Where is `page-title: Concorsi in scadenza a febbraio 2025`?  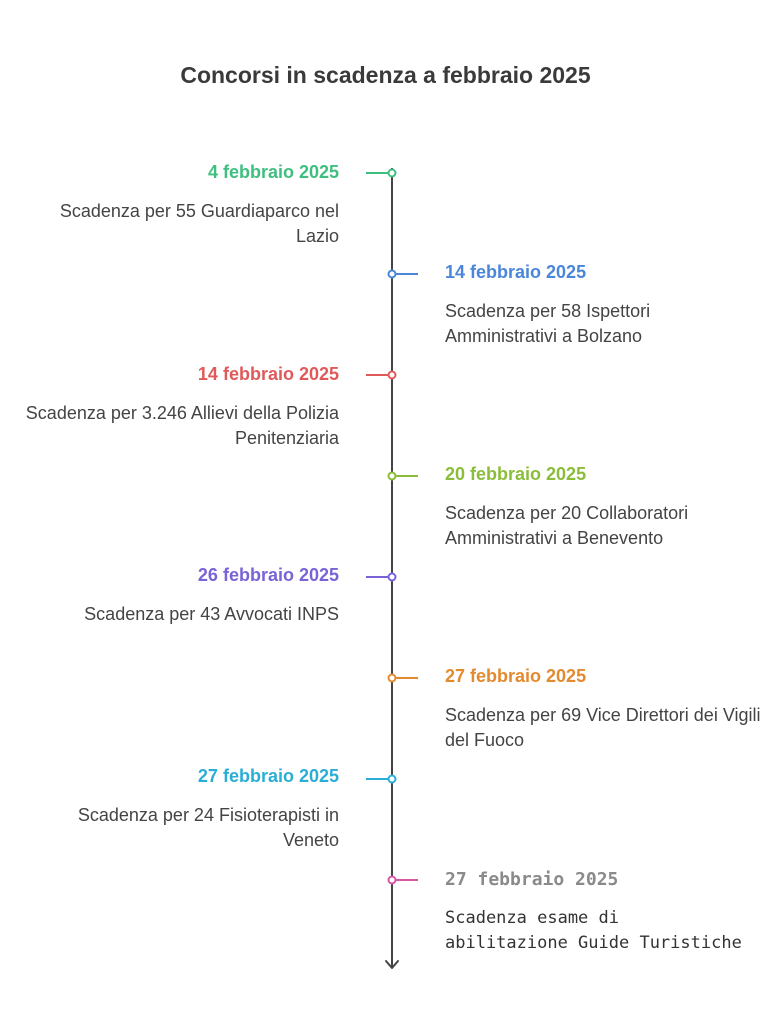
page-title: Concorsi in scadenza a febbraio 2025 is located at coordinates (385, 75).